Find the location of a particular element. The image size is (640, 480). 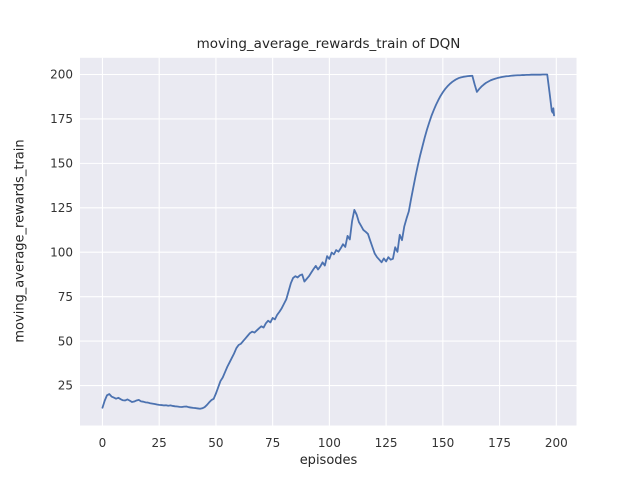

x-tick-label: 75 is located at coordinates (272, 443).